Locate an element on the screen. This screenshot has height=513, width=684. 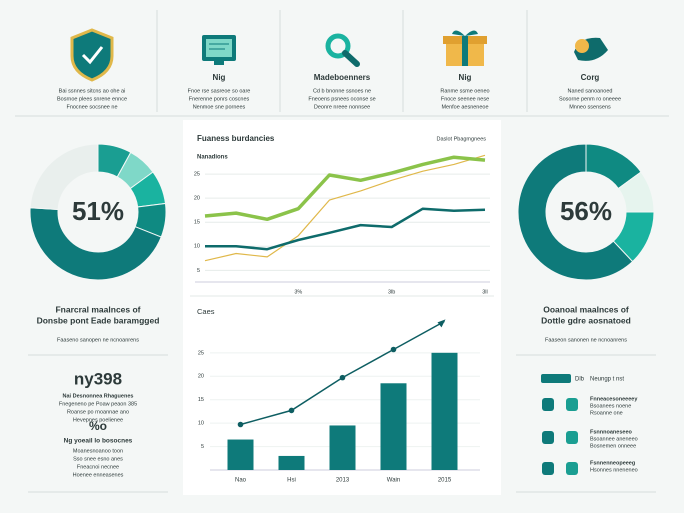
item-text: Naned sanoanoed is located at coordinates (590, 91).